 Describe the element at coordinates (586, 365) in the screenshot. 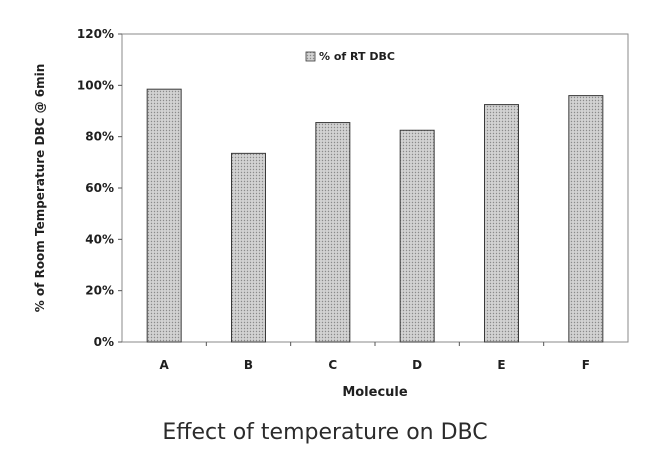

I see `x-tick-label: F` at that location.